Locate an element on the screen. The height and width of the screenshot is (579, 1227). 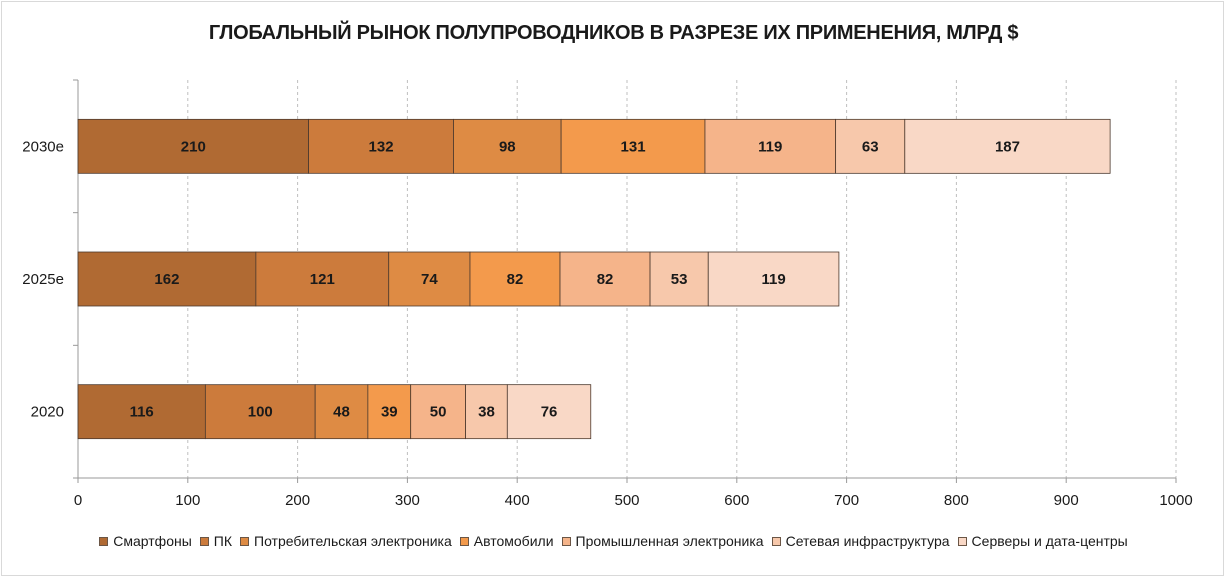
x-tick-label: 200 is located at coordinates (297, 500).